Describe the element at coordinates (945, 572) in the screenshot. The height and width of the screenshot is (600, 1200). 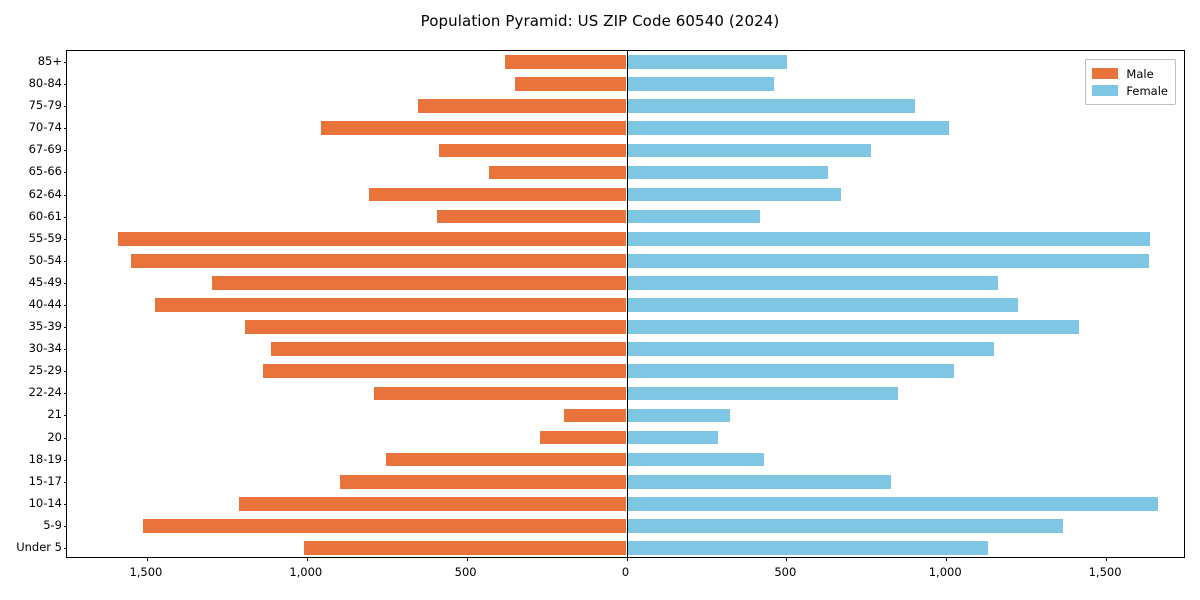
I see `x-axis-tick-label: 1,000` at that location.